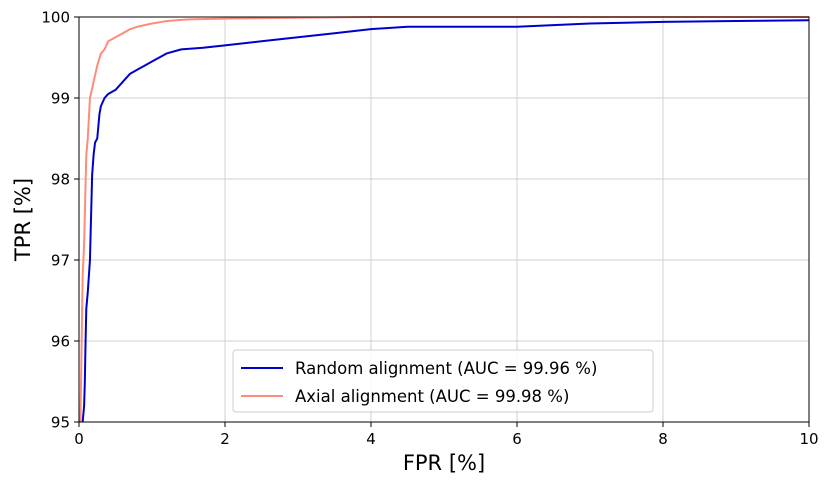 This screenshot has width=830, height=485. Describe the element at coordinates (60, 99) in the screenshot. I see `y-tick-label: 99` at that location.